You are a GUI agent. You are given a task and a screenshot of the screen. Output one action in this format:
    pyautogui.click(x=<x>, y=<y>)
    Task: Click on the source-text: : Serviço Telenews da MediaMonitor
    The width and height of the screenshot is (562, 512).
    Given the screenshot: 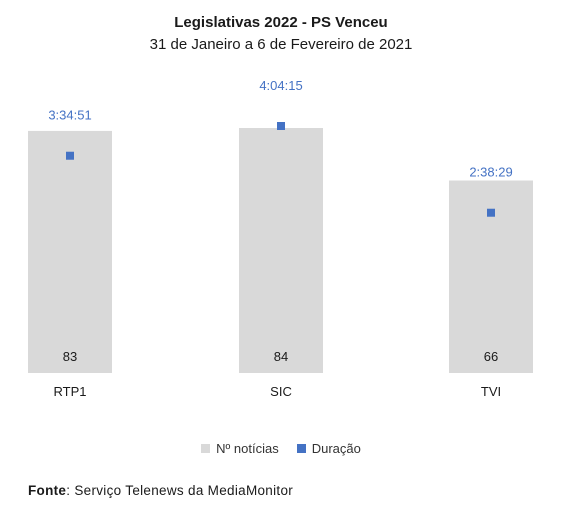 What is the action you would take?
    pyautogui.click(x=180, y=490)
    